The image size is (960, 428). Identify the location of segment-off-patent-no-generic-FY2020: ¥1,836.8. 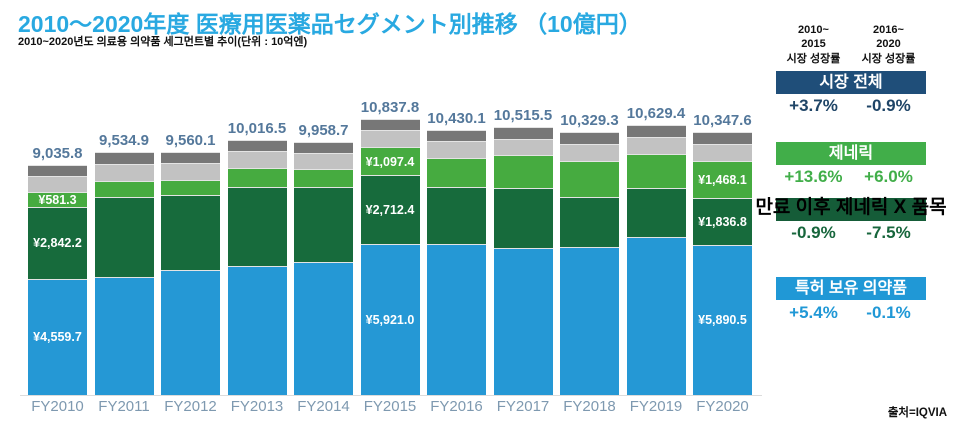
(722, 222).